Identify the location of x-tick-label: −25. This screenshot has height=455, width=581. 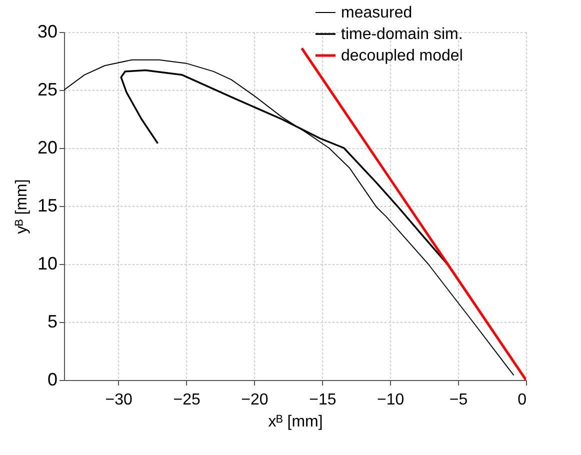
(186, 400).